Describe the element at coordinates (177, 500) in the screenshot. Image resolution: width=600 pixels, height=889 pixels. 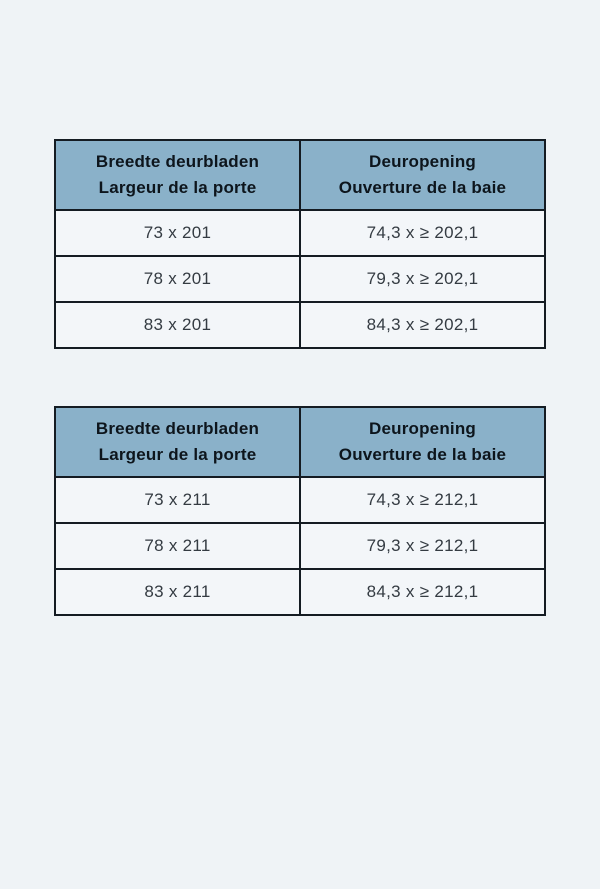
I see `door-width-cell: 73 x 211` at that location.